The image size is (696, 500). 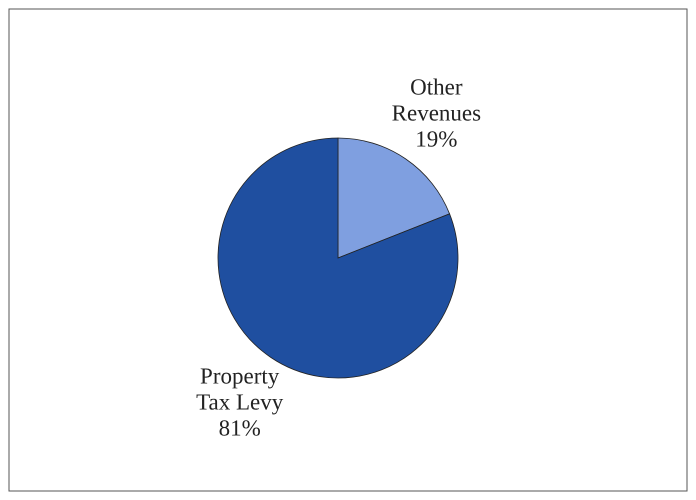 What do you see at coordinates (239, 428) in the screenshot?
I see `data-label: 81%` at bounding box center [239, 428].